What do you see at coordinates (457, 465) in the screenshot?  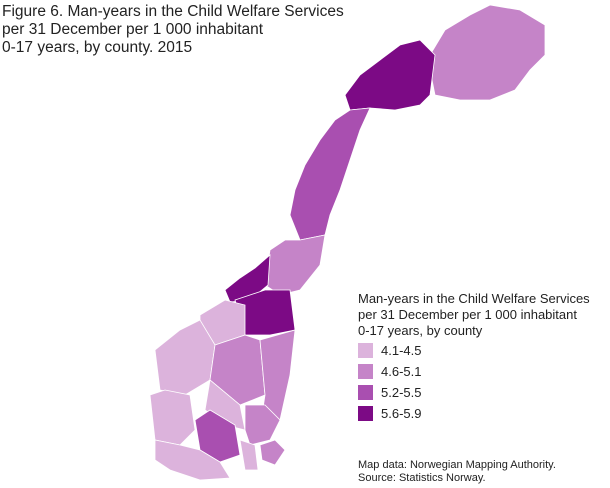 I see `source-line: Map data: Norwegian Mapping Authority.` at bounding box center [457, 465].